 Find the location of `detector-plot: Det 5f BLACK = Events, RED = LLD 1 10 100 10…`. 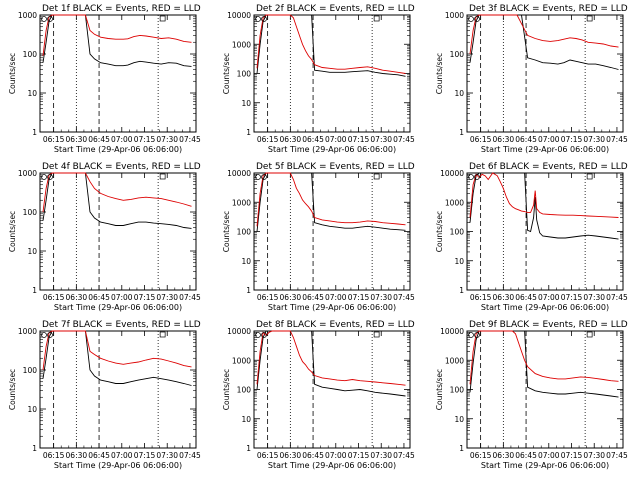

detector-plot: Det 5f BLACK = Events, RED = LLD 1 10 100 10… is located at coordinates (318, 237).